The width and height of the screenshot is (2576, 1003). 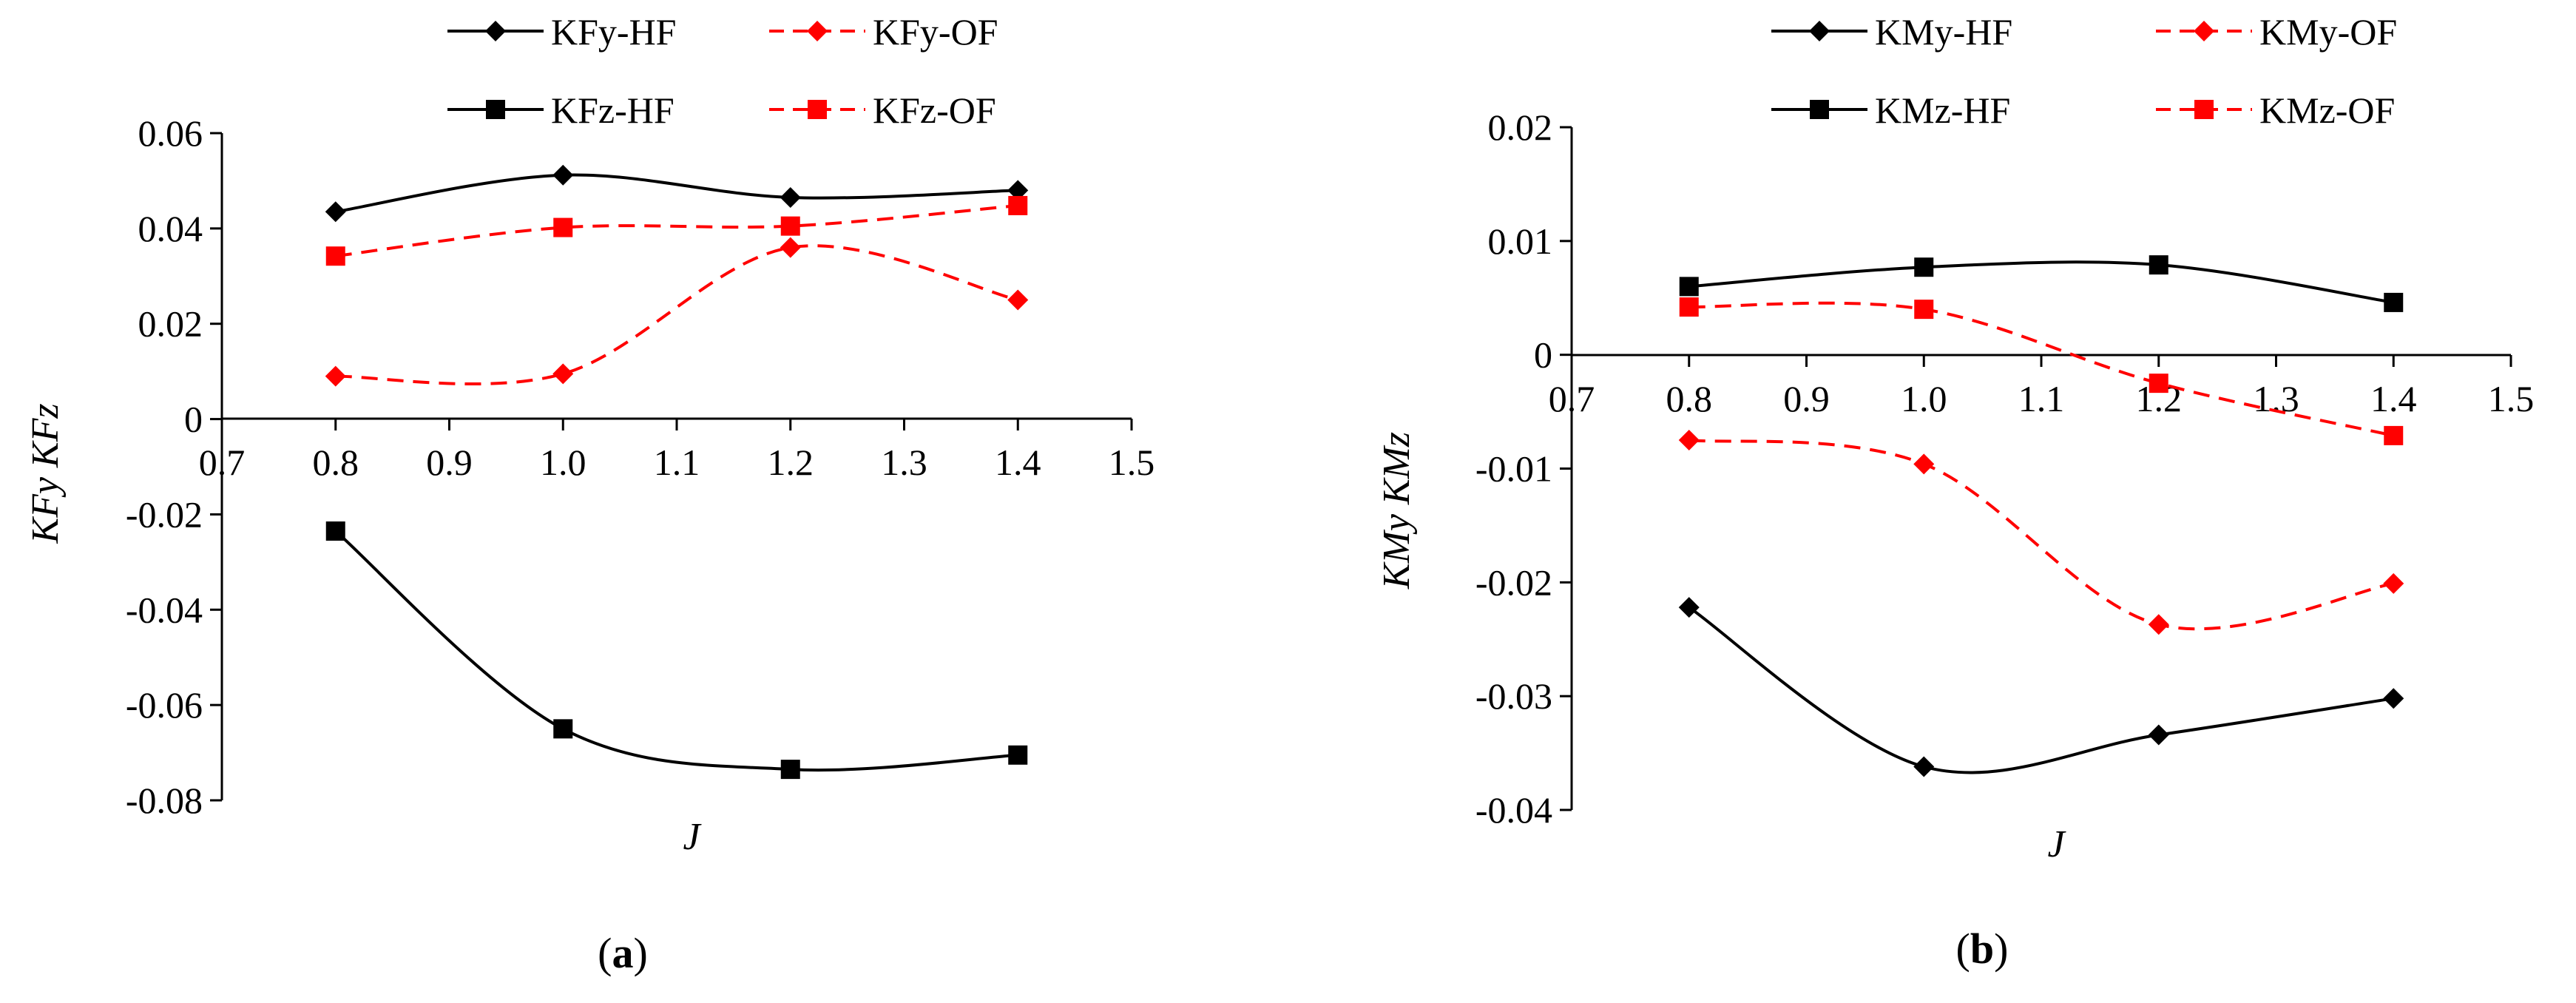 I want to click on series-line-kfz-of, so click(x=676, y=230).